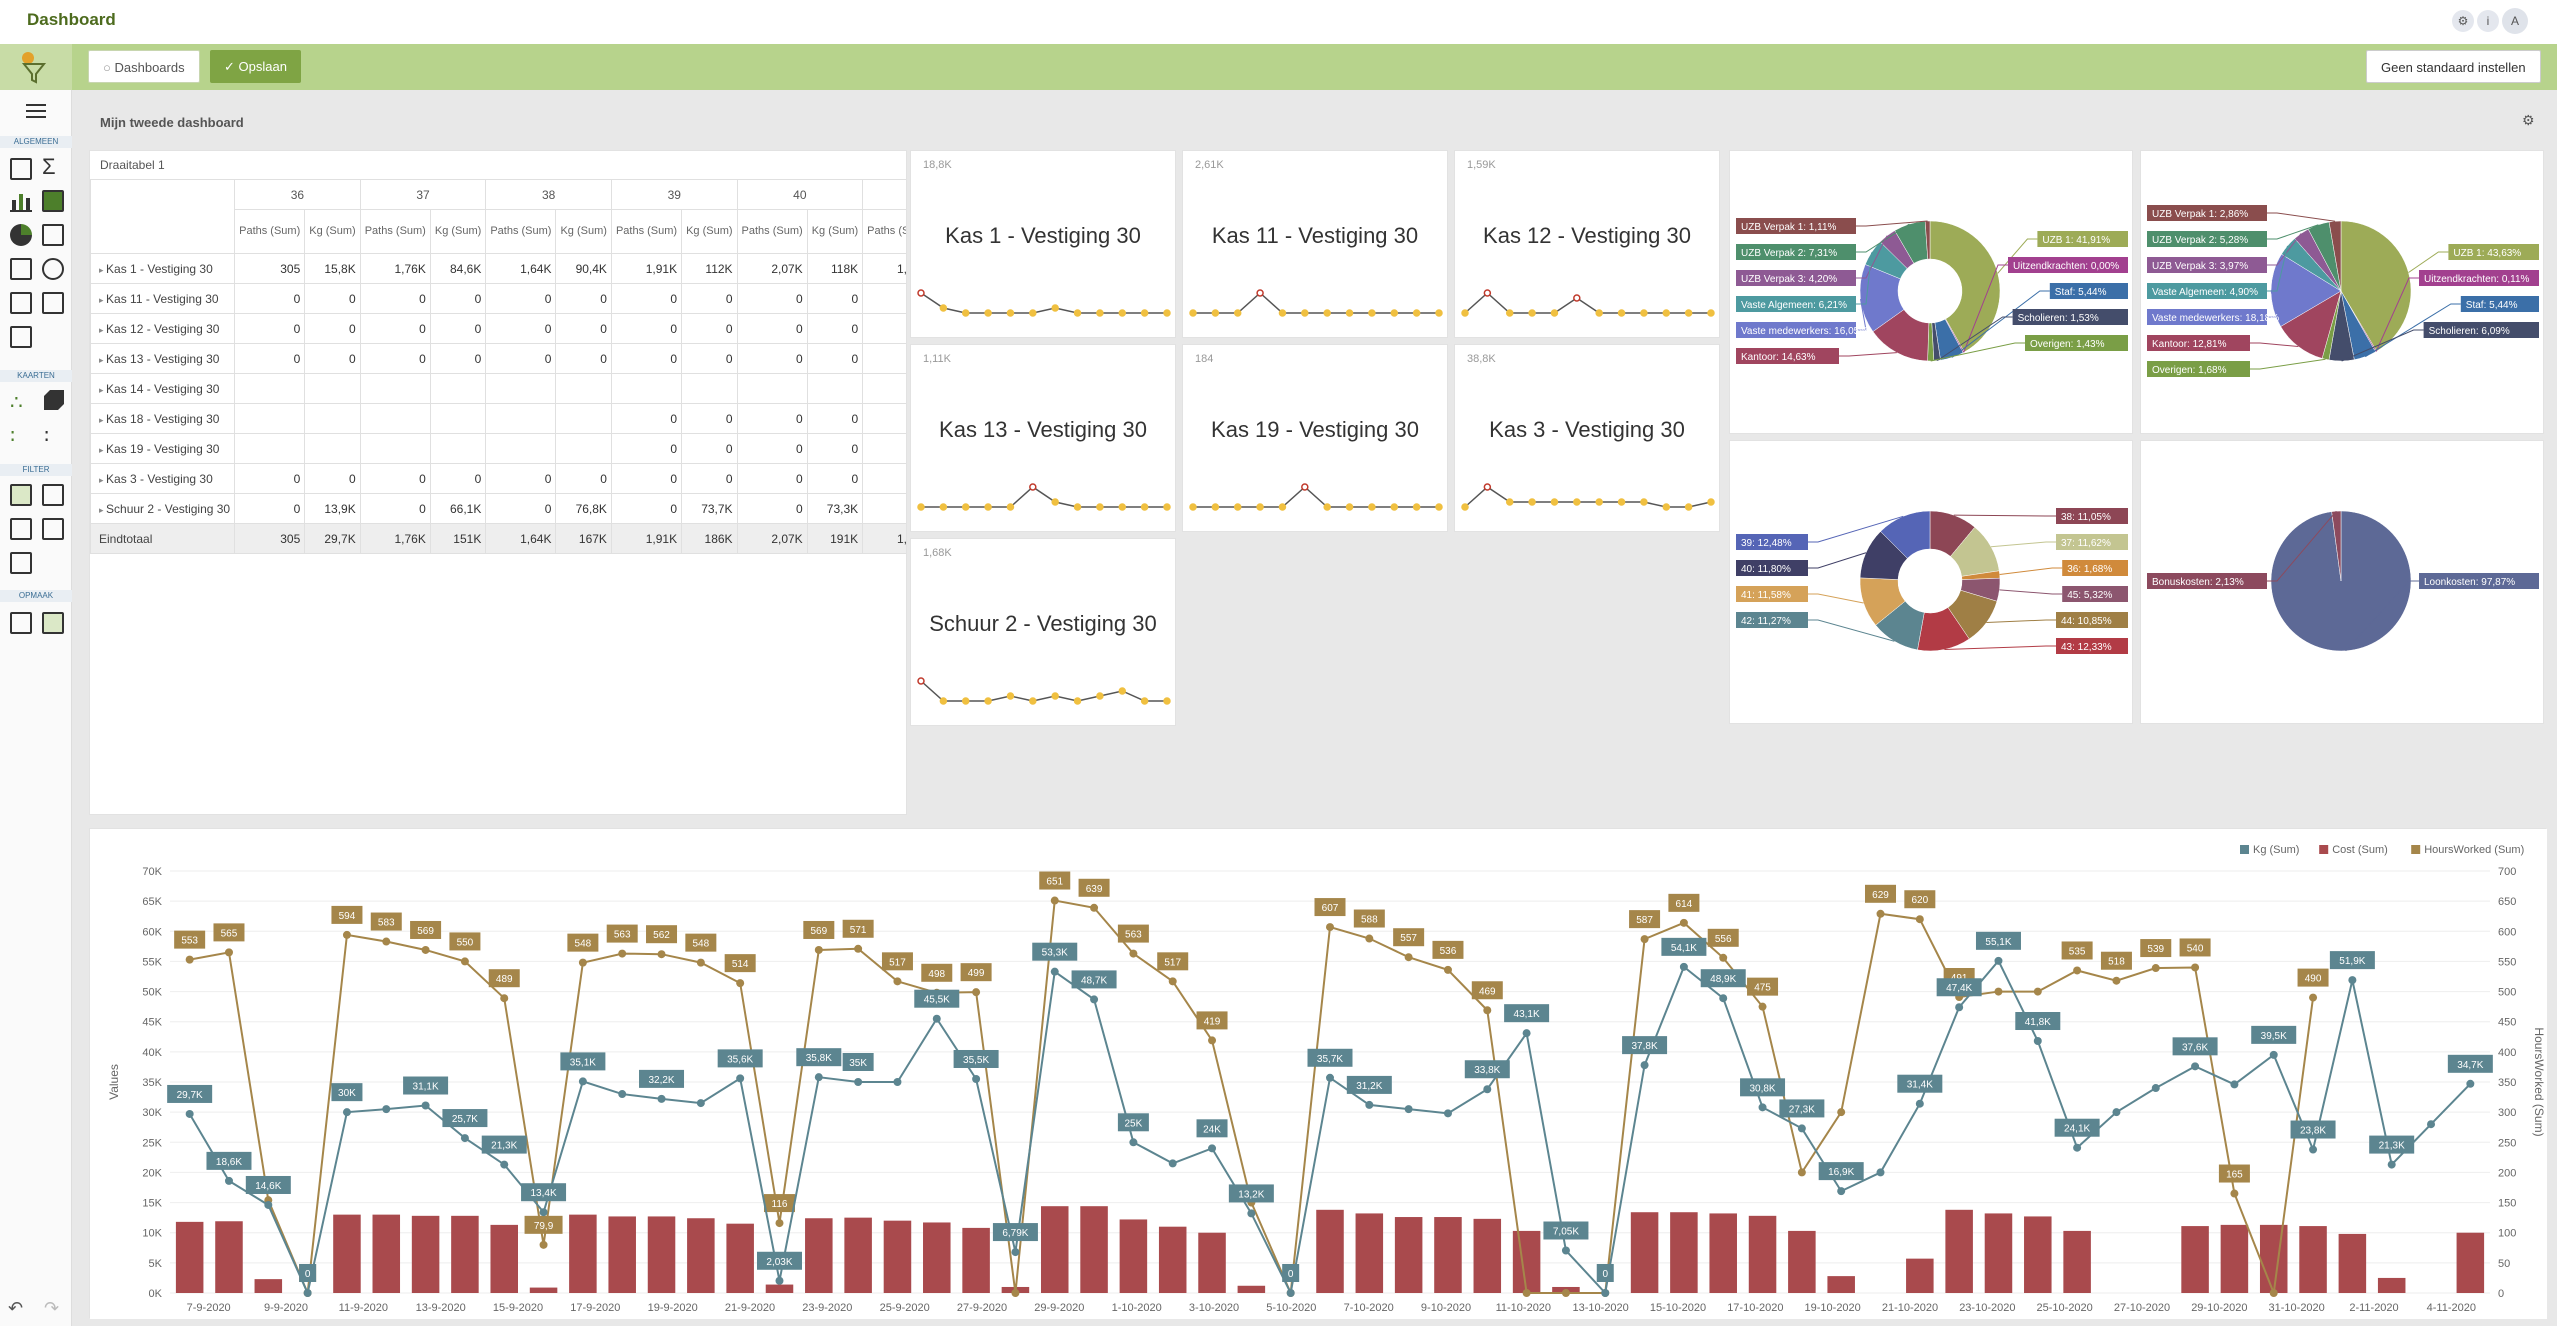 Image resolution: width=2557 pixels, height=1326 pixels. Describe the element at coordinates (21, 269) in the screenshot. I see `list-icon` at that location.